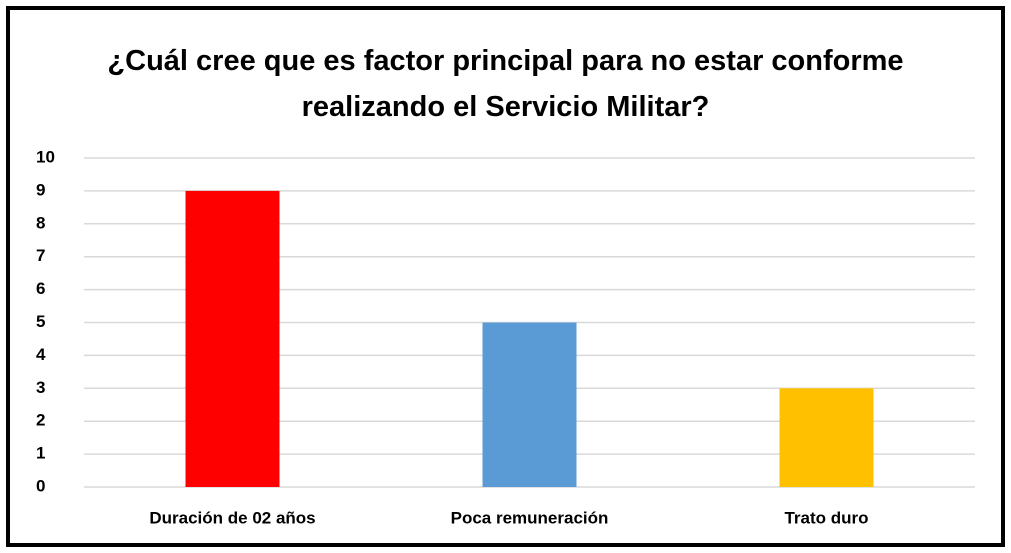 The width and height of the screenshot is (1011, 553). Describe the element at coordinates (40, 321) in the screenshot. I see `y-tick-label: 5` at that location.